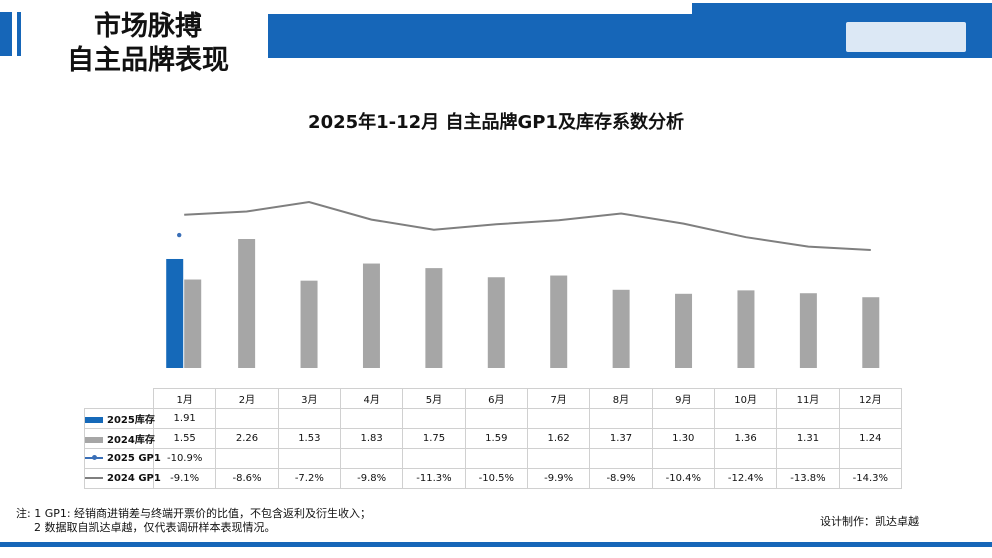  I want to click on data-label: 1.24, so click(870, 438).